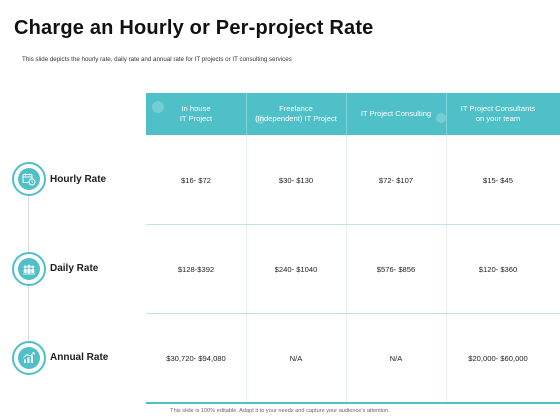 This screenshot has width=560, height=420. I want to click on row-label-hourly: Hourly Rate, so click(78, 179).